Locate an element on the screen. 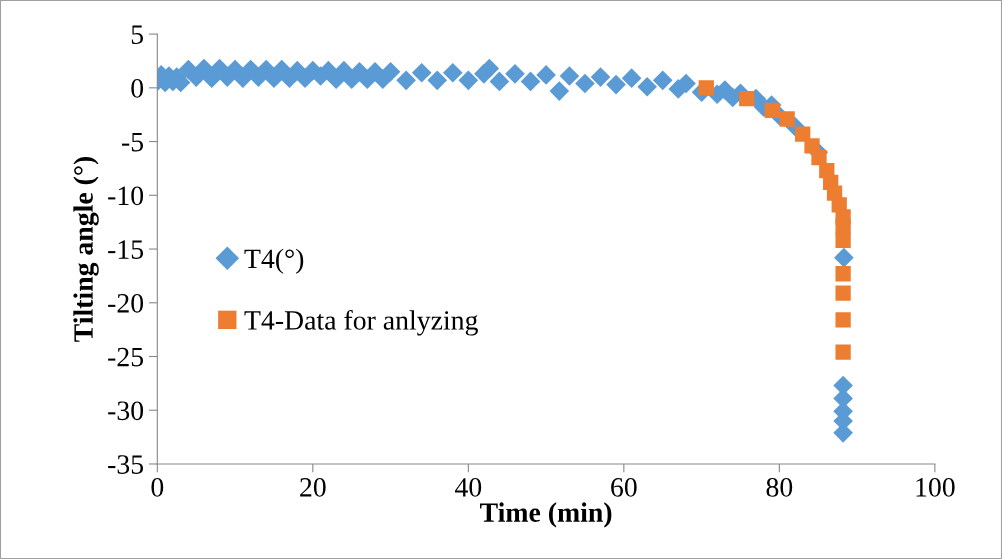  y-tick-label: -30 is located at coordinates (126, 411).